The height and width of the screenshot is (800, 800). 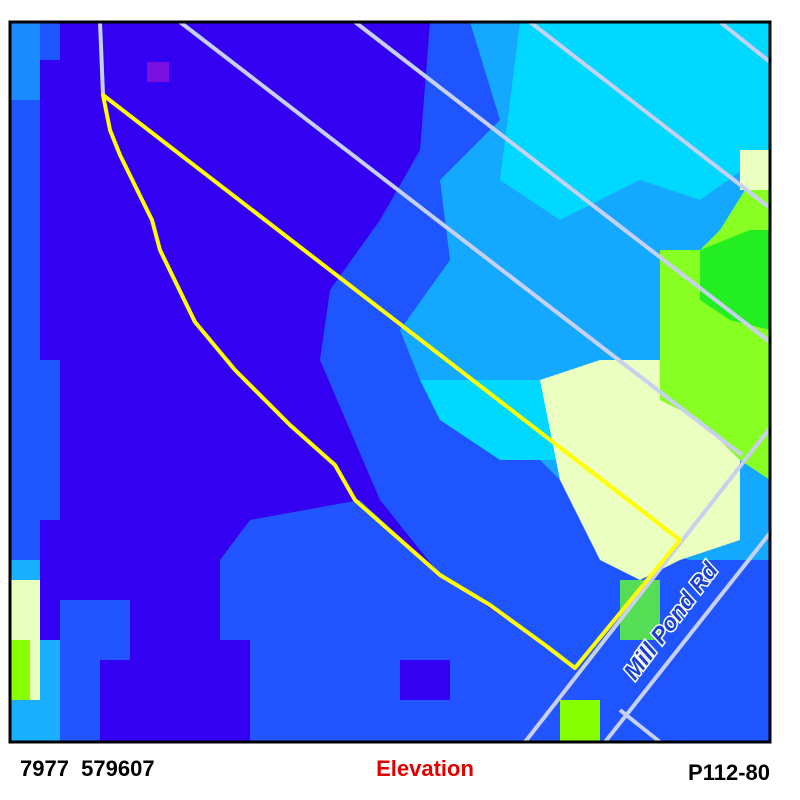 What do you see at coordinates (755, 170) in the screenshot?
I see `raster-pale` at bounding box center [755, 170].